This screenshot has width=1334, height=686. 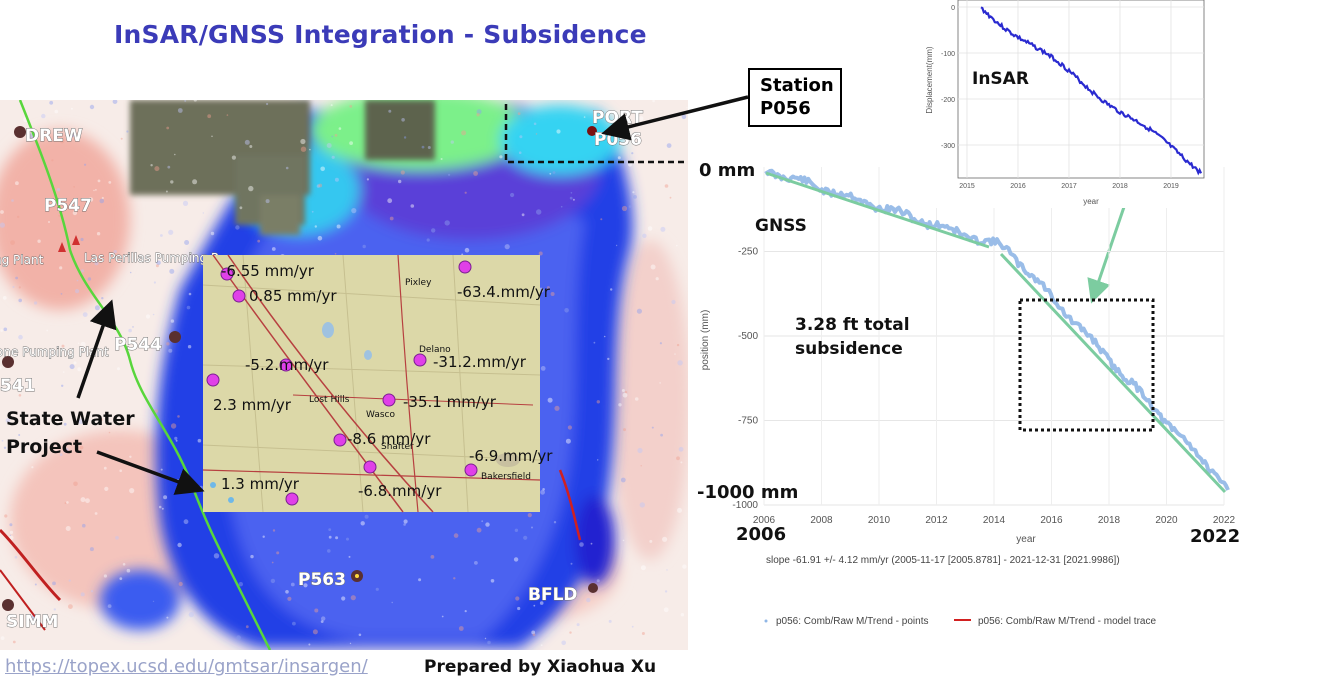 I want to click on station-label-p547: P547, so click(x=68, y=206).